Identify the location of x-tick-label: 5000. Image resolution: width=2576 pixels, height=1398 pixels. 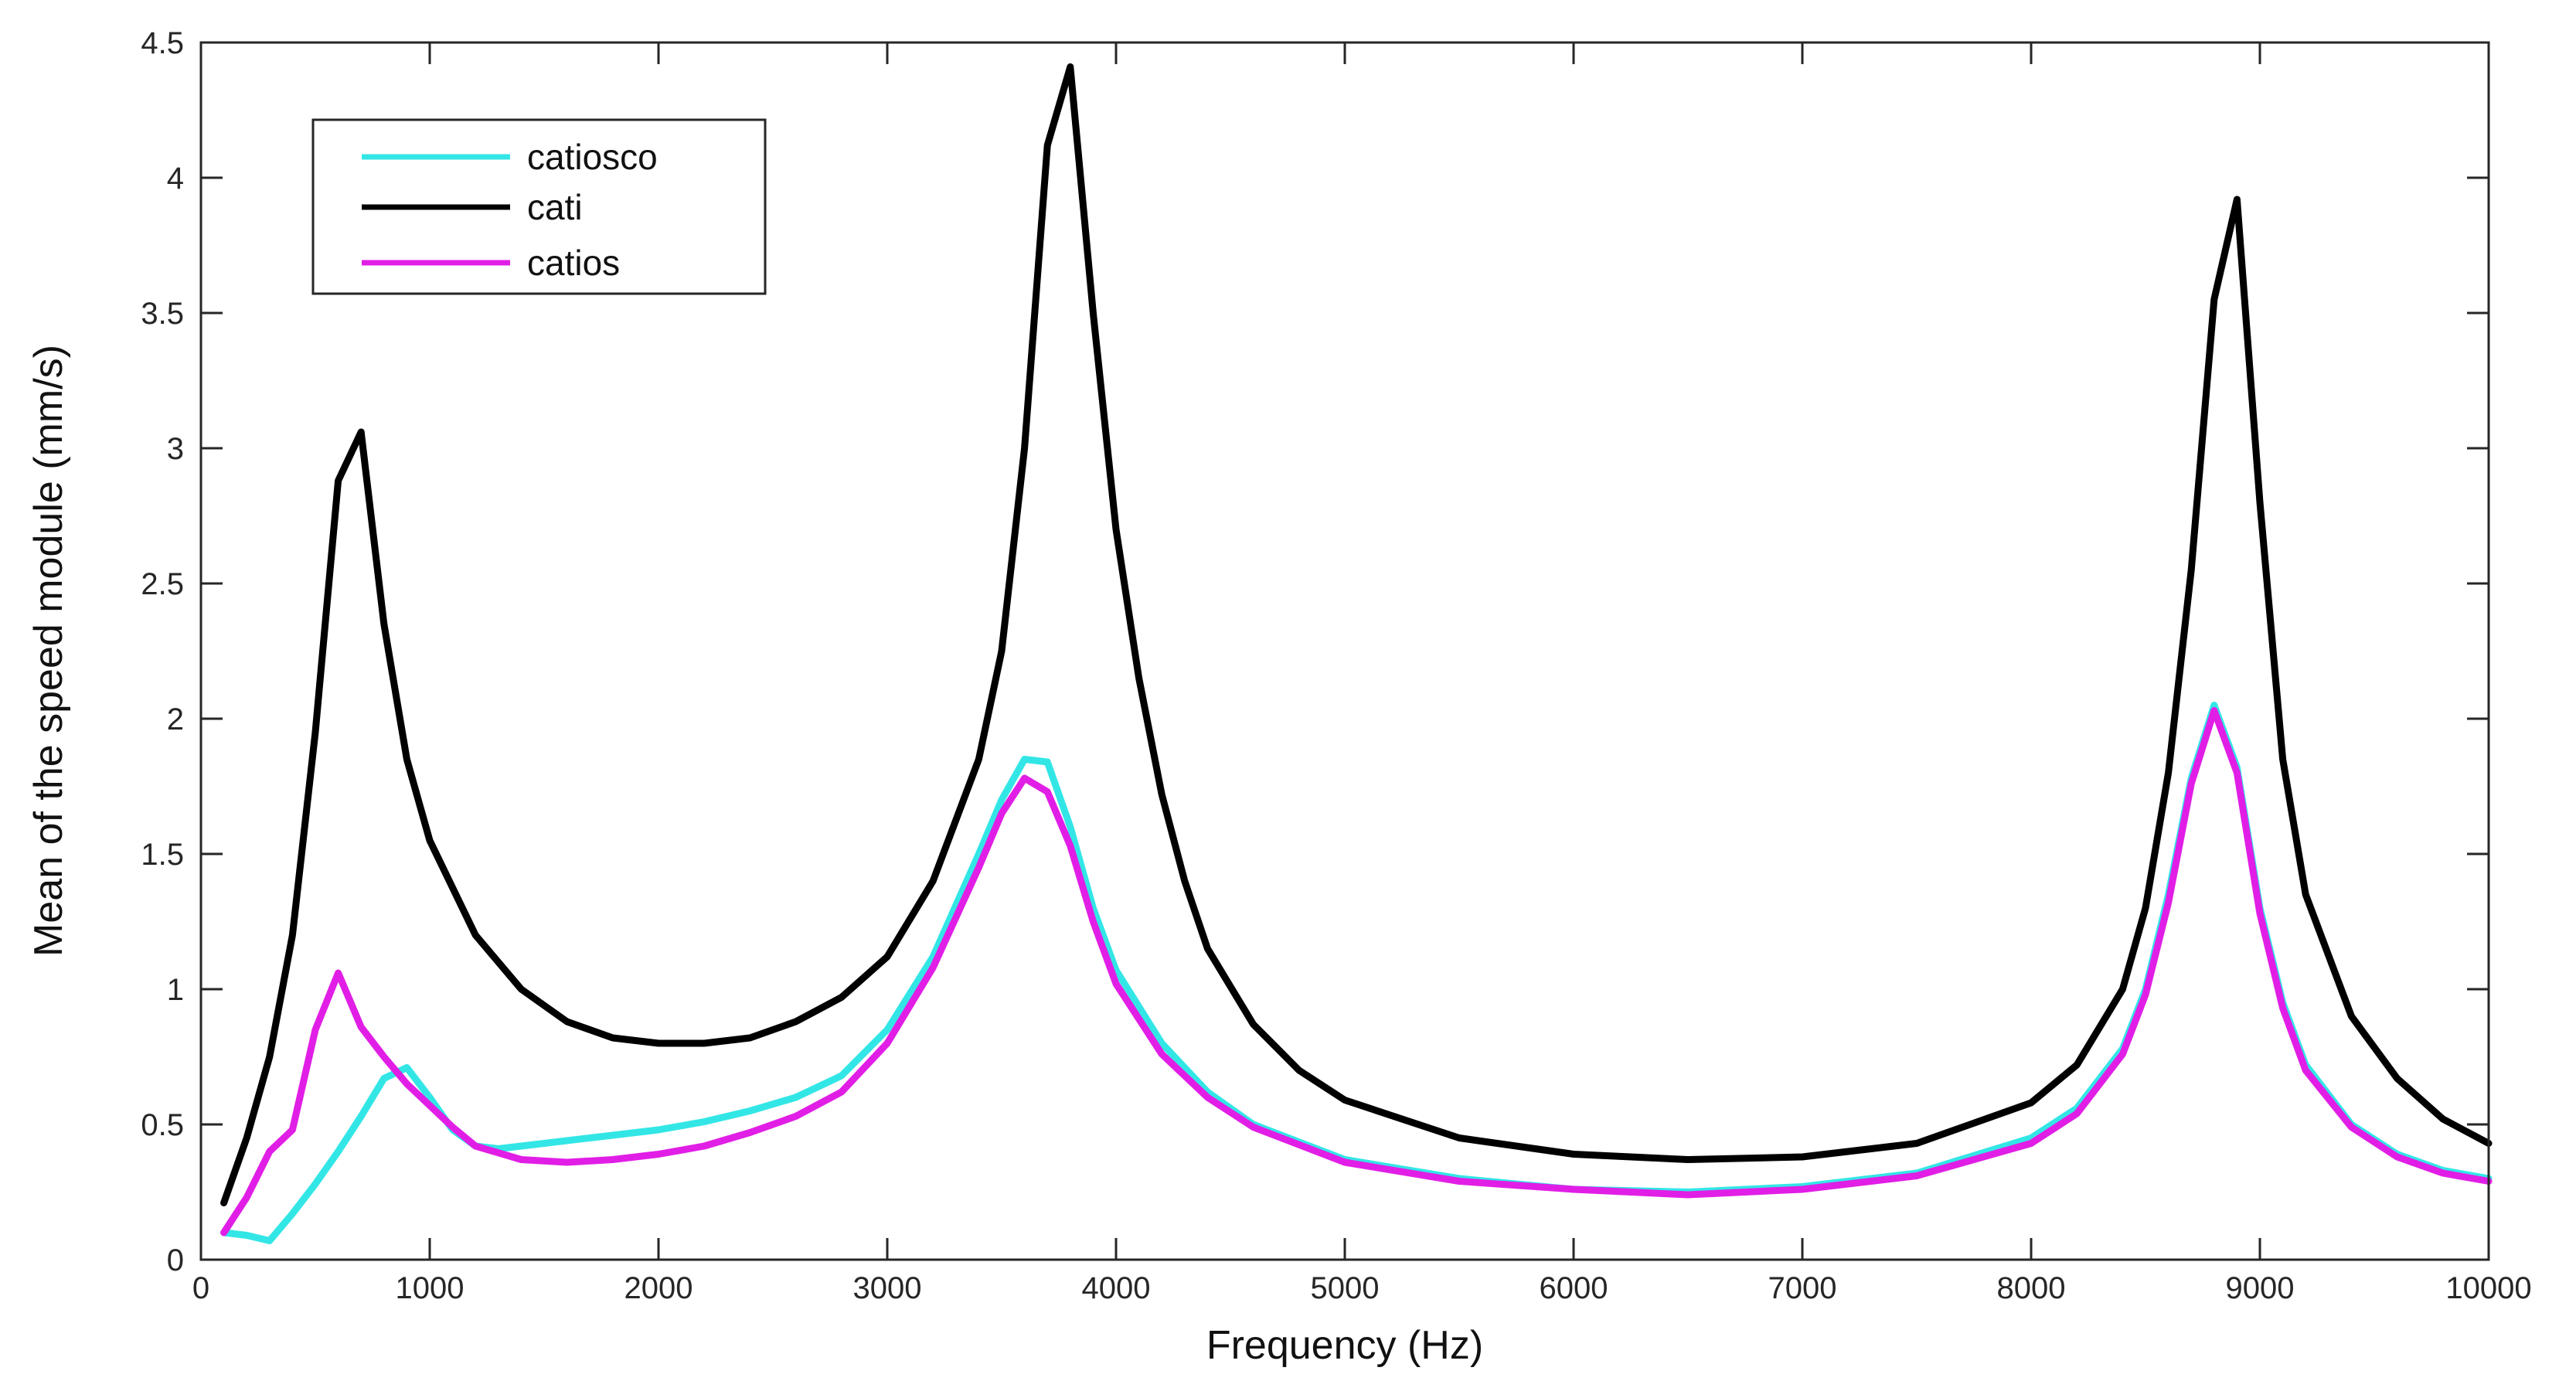
(1345, 1288).